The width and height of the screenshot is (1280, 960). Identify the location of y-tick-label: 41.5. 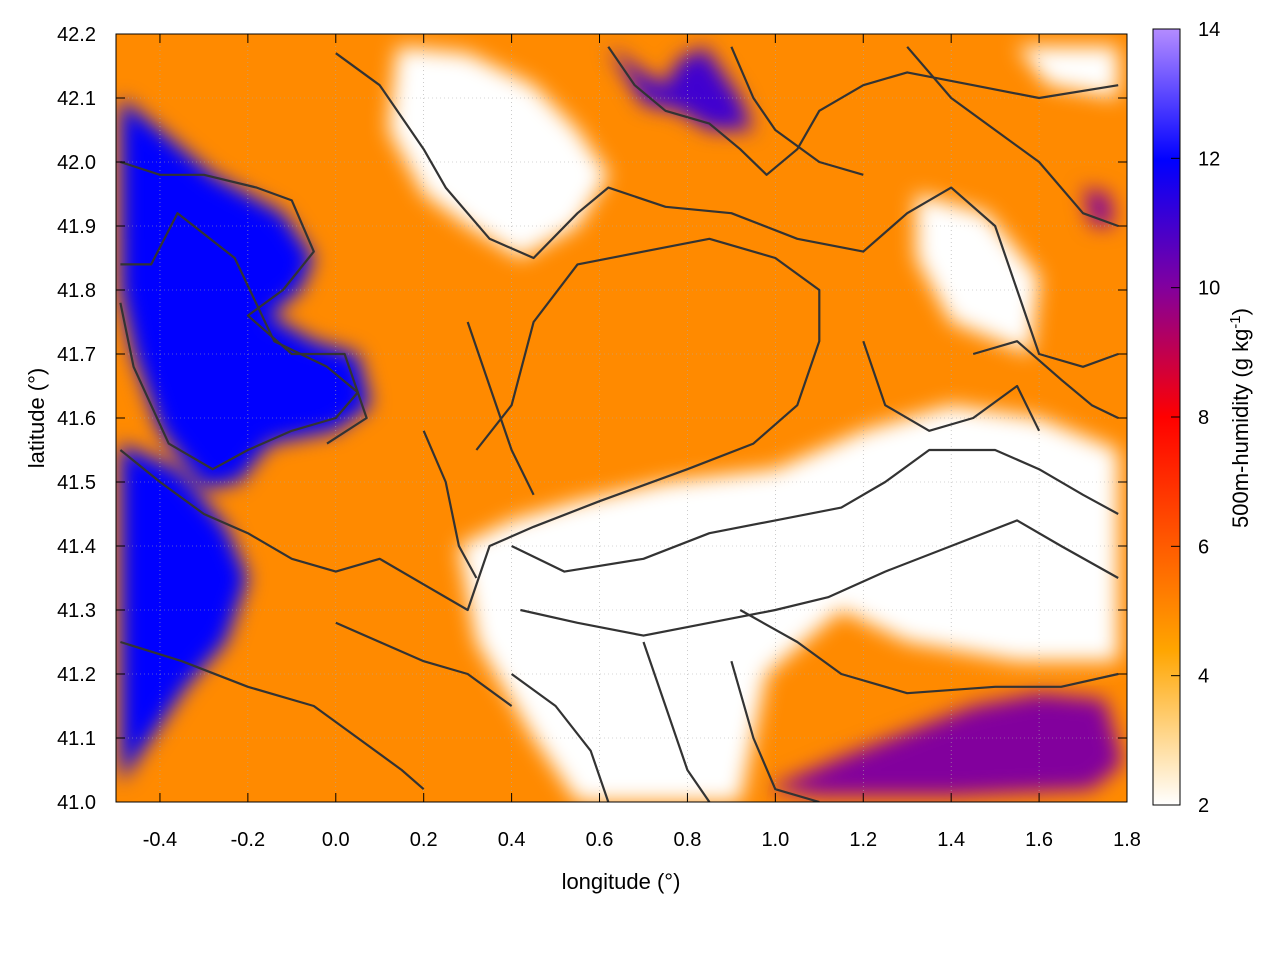
(76, 483).